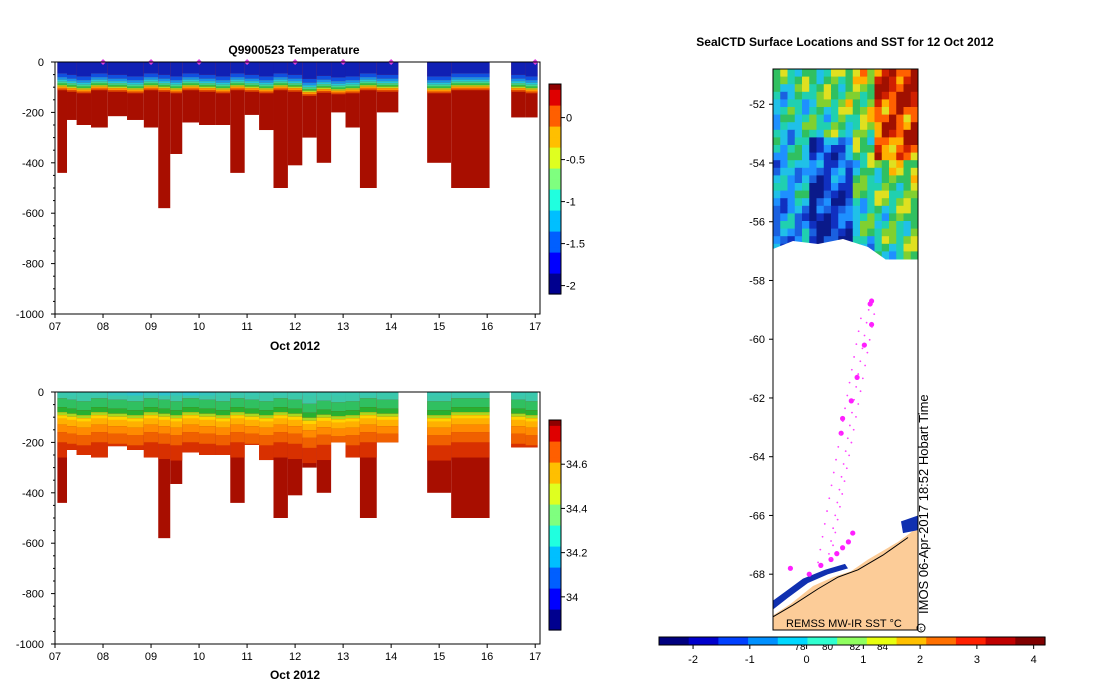 The height and width of the screenshot is (700, 1099). I want to click on y-tick-label: -1000, so click(30, 645).